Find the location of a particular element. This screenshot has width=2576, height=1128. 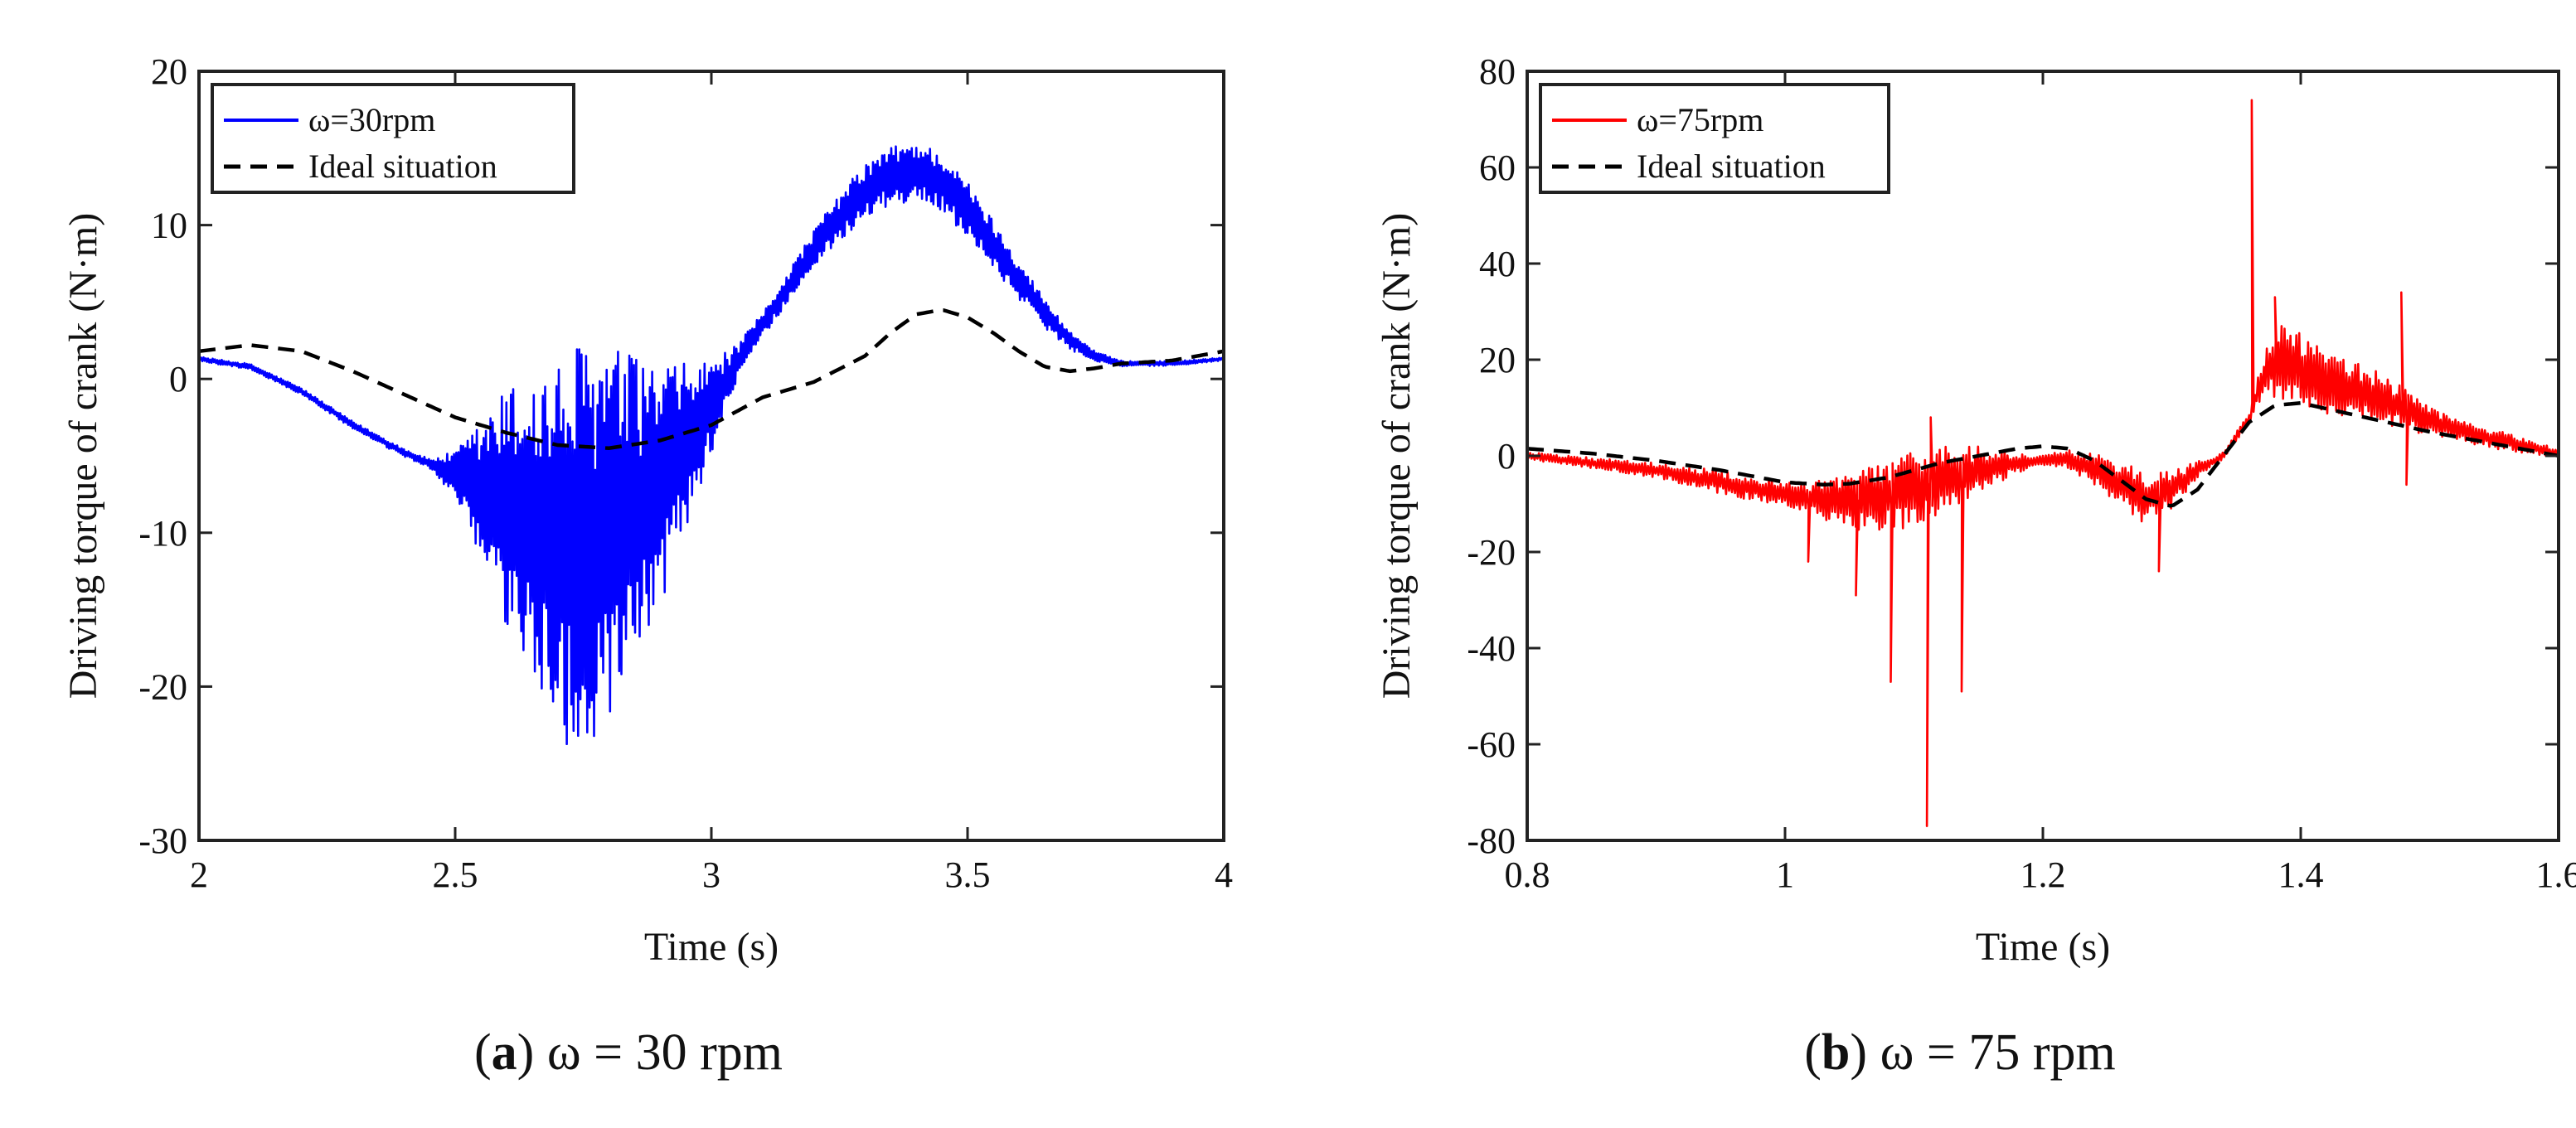

chart-b-xtick-label: 1 is located at coordinates (1785, 875).